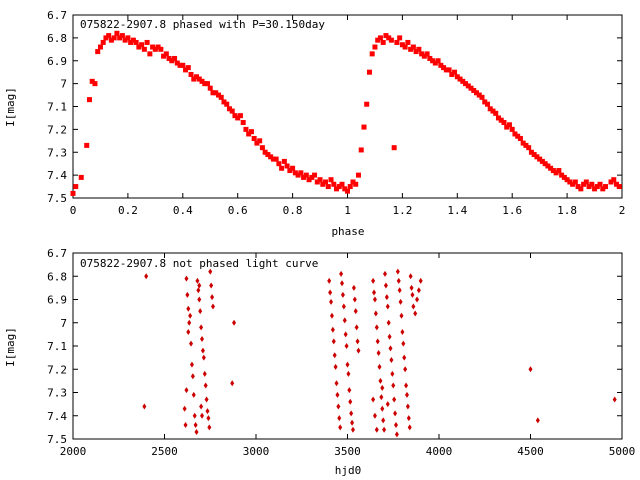 This screenshot has height=480, width=640. Describe the element at coordinates (57, 416) in the screenshot. I see `unphased-y-tick-label: 7.4` at that location.